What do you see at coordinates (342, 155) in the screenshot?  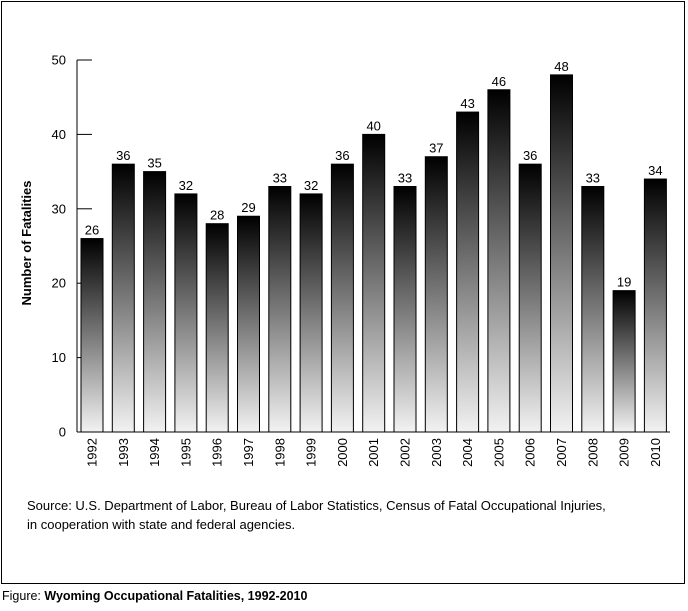 I see `value-label-2000: 36` at bounding box center [342, 155].